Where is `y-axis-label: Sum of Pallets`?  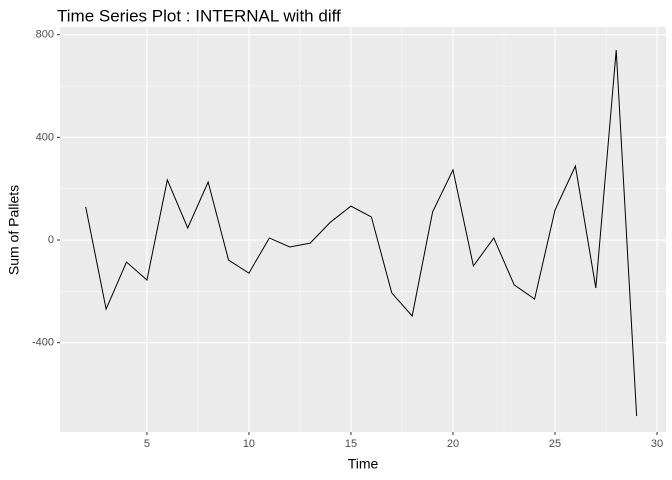
y-axis-label: Sum of Pallets is located at coordinates (14, 230).